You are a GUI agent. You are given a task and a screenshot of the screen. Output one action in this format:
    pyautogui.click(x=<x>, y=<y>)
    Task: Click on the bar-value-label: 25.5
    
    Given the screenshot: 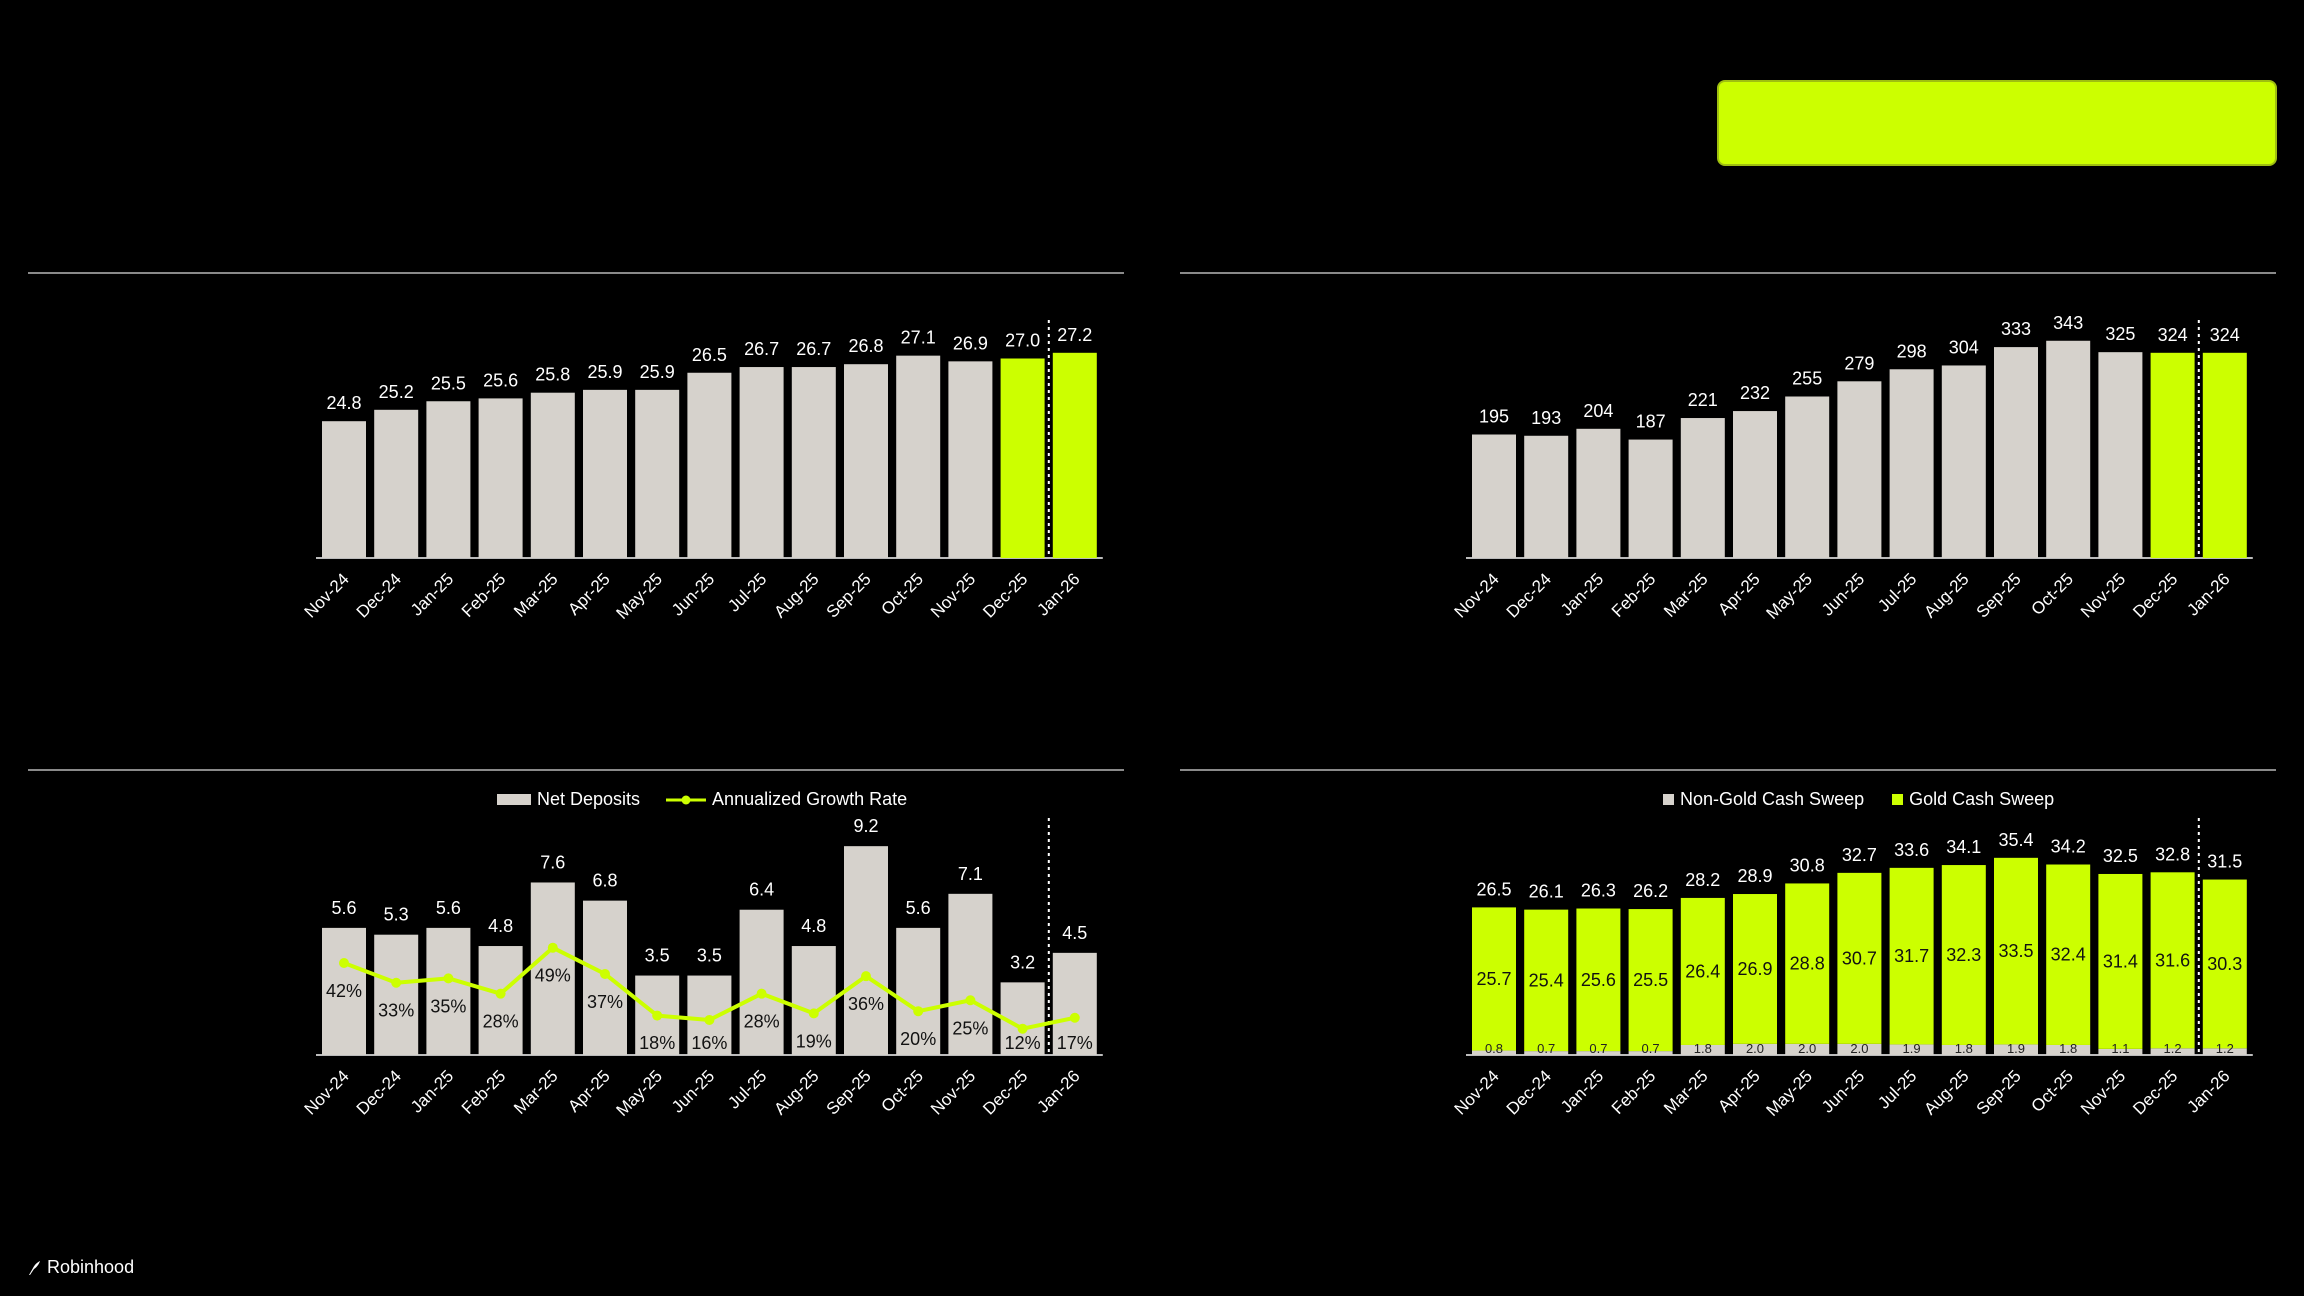 What is the action you would take?
    pyautogui.click(x=448, y=383)
    